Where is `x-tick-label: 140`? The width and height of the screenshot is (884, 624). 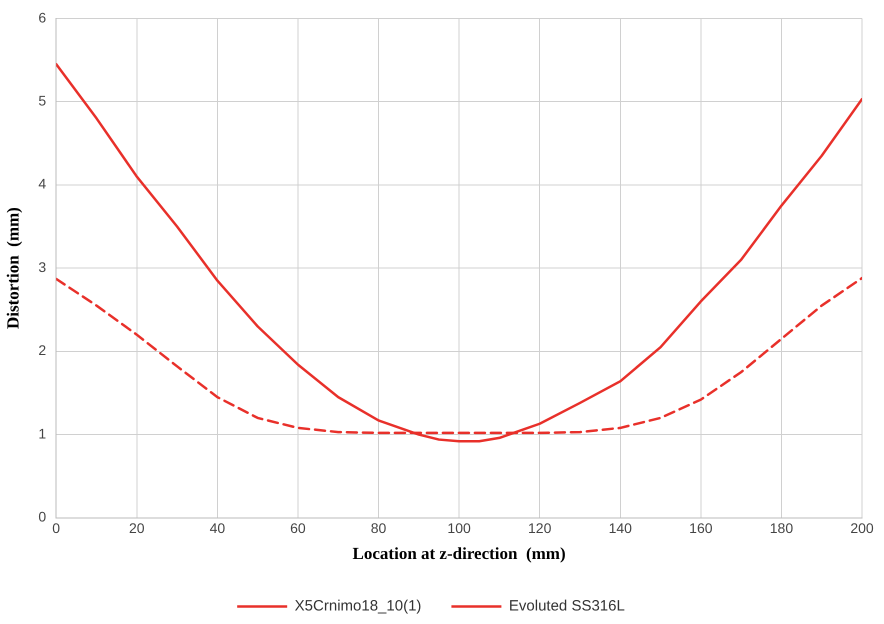
x-tick-label: 140 is located at coordinates (620, 528).